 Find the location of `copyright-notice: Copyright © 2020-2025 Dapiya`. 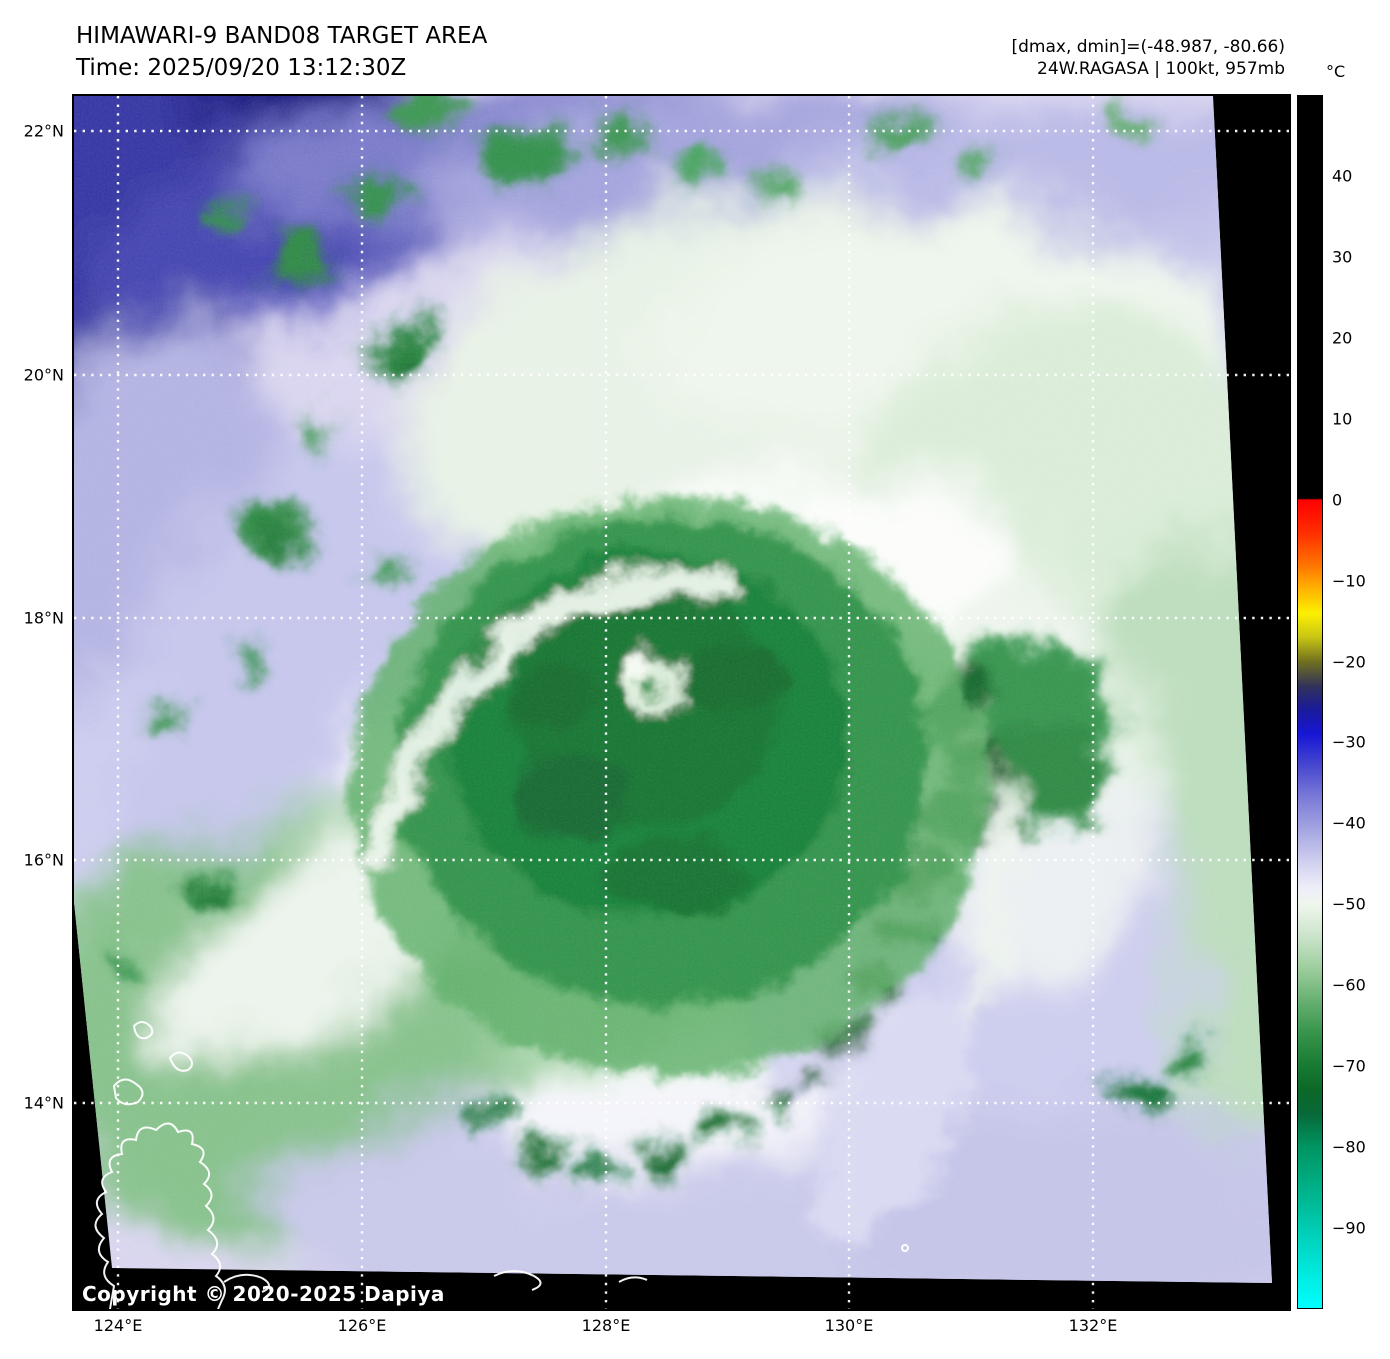

copyright-notice: Copyright © 2020-2025 Dapiya is located at coordinates (263, 1294).